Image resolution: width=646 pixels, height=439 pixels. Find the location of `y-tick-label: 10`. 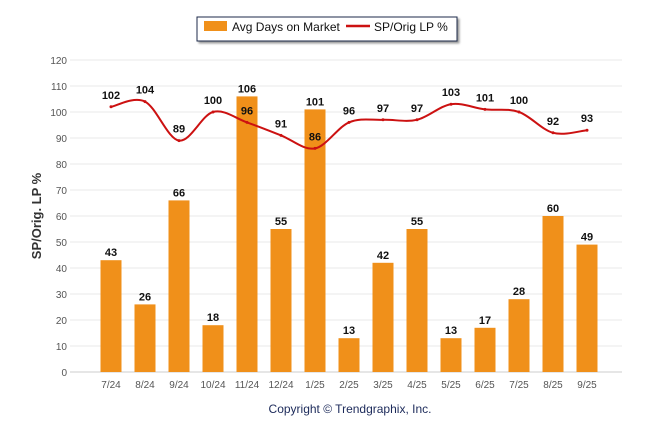

y-tick-label: 10 is located at coordinates (62, 347).